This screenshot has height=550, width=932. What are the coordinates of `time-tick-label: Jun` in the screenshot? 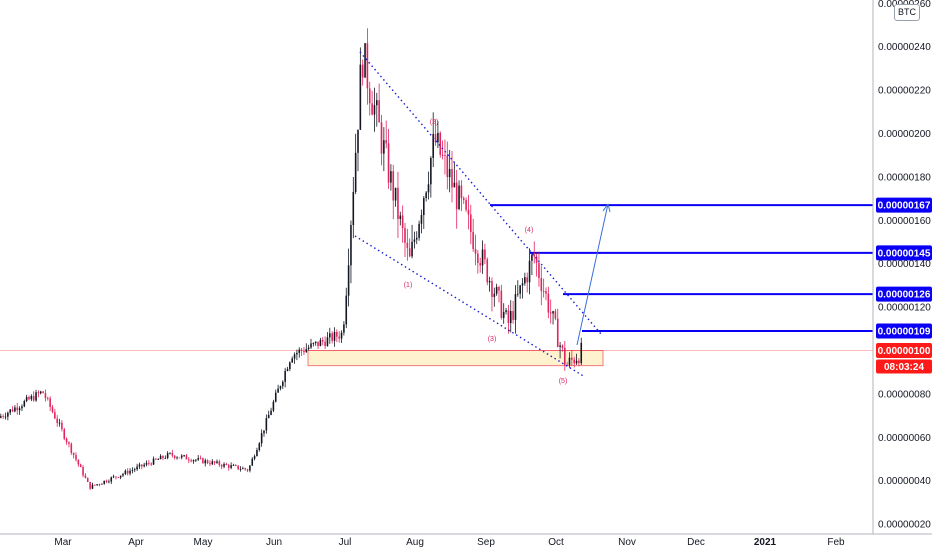 It's located at (274, 542).